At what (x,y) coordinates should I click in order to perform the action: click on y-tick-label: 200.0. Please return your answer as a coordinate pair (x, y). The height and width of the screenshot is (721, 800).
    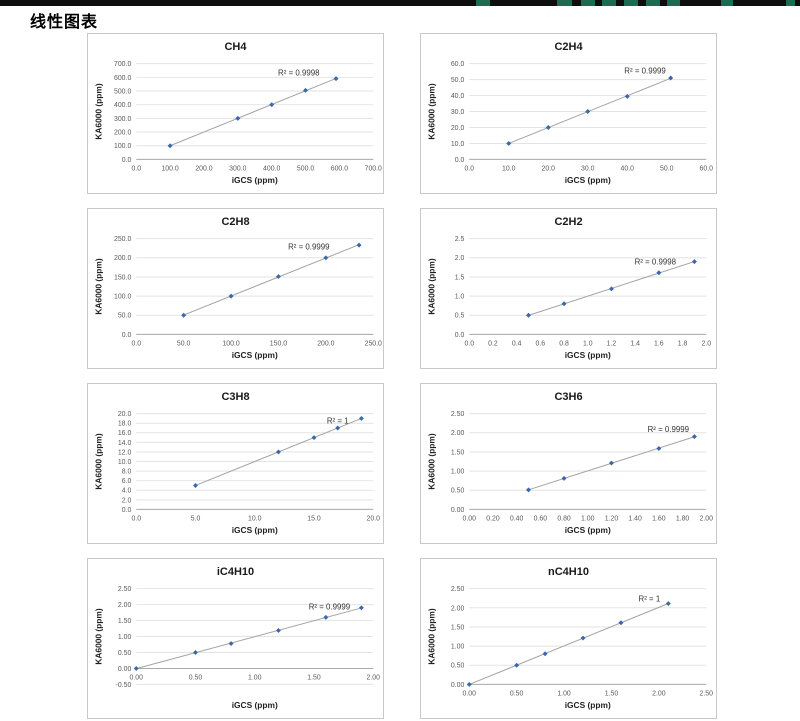
    Looking at the image, I should click on (122, 258).